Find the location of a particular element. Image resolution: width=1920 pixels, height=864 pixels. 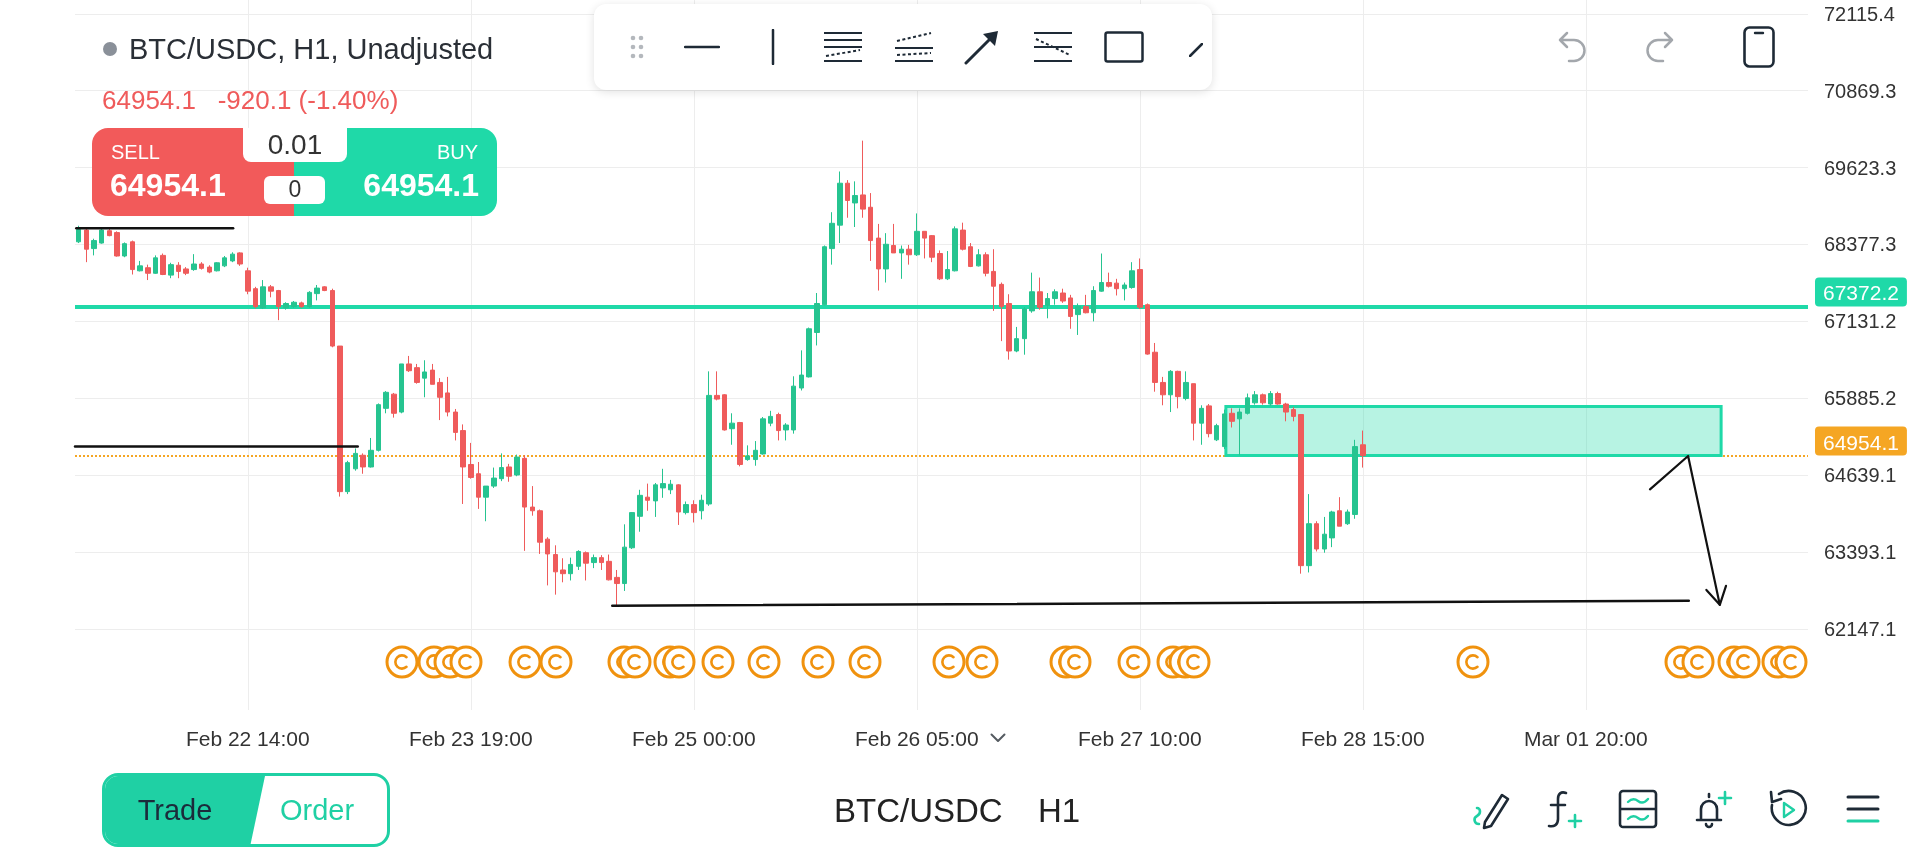

text: Order is located at coordinates (317, 810).